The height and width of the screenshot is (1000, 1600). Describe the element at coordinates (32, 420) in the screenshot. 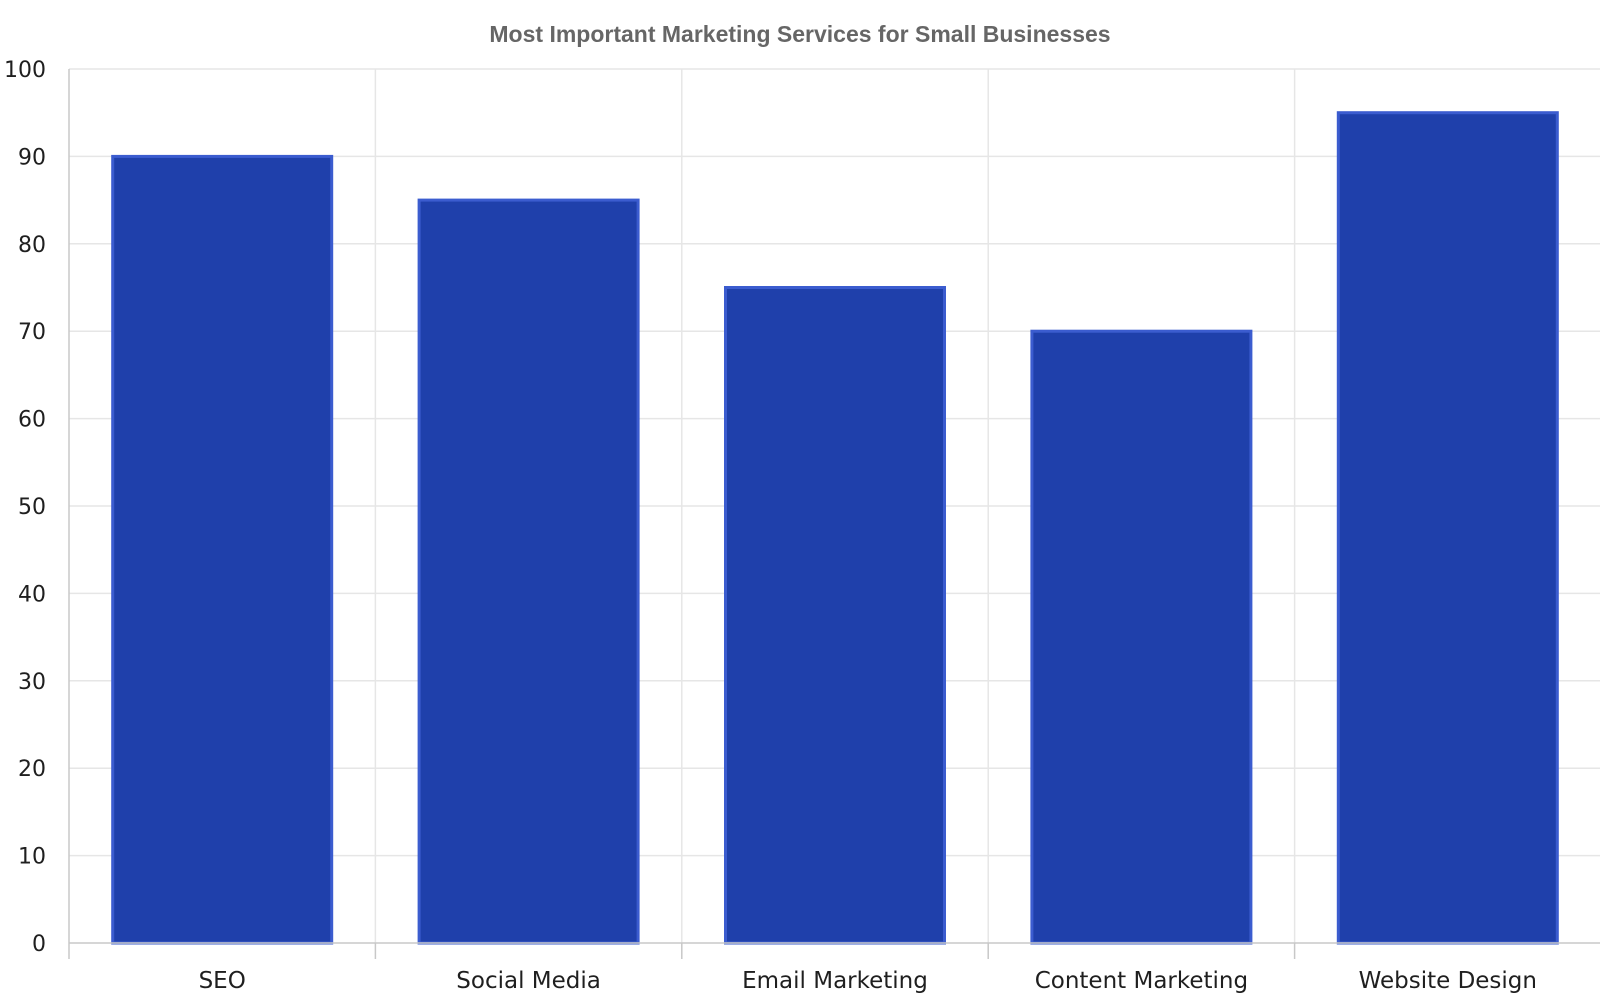

I see `y-tick-label: 60` at that location.